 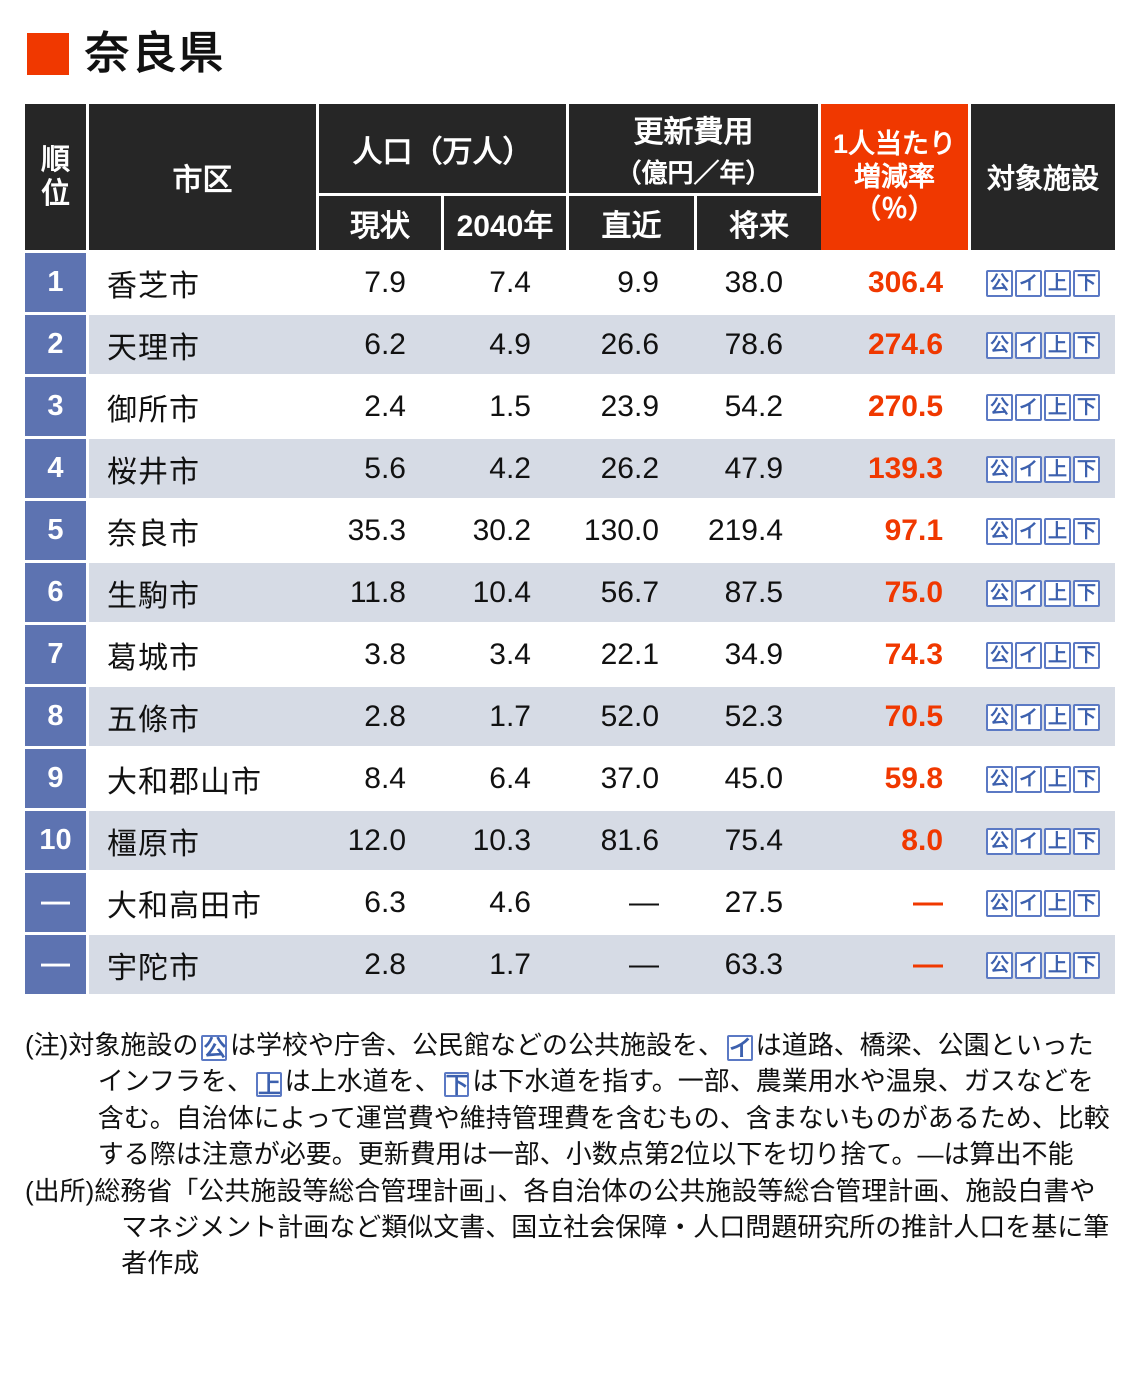 What do you see at coordinates (759, 656) in the screenshot?
I see `cost-future-cell: 34.9` at bounding box center [759, 656].